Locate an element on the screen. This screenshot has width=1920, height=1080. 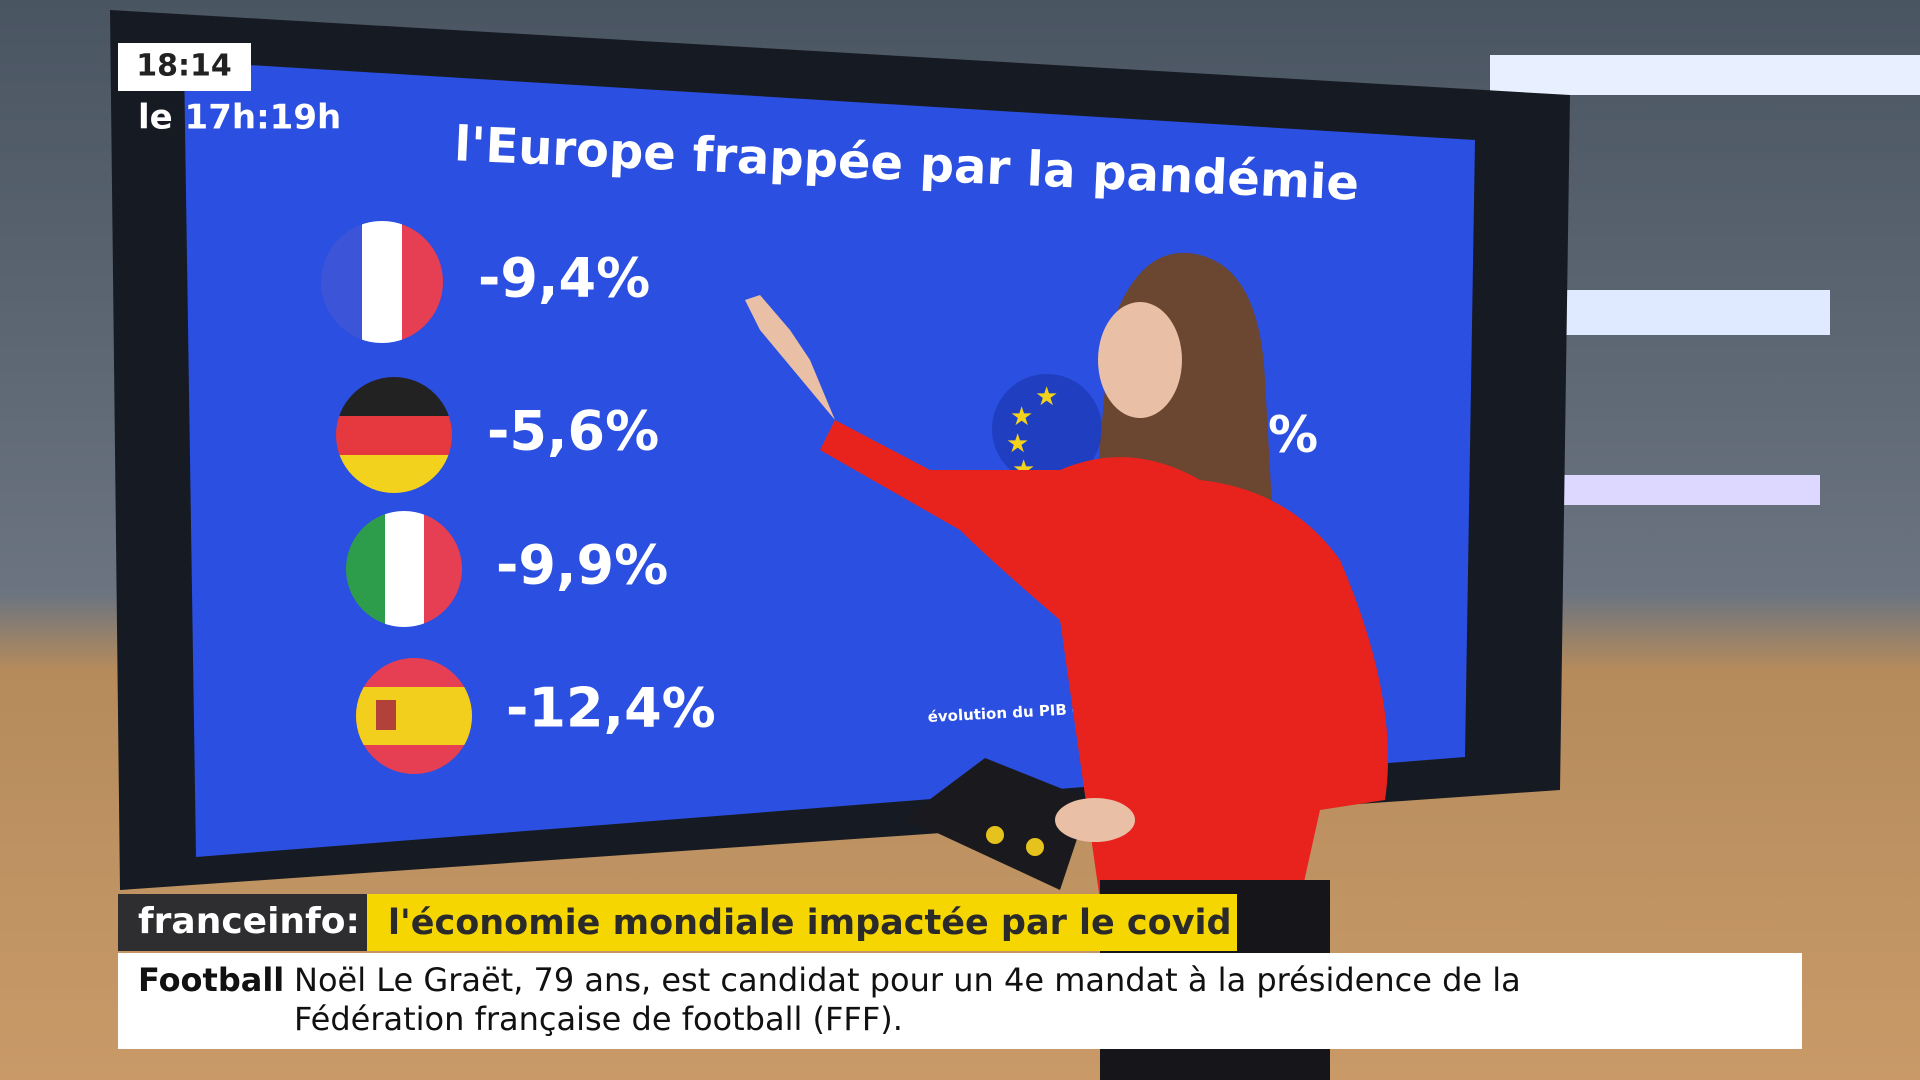
ticker-line: Fédération française de football (FFF). is located at coordinates (598, 1019).